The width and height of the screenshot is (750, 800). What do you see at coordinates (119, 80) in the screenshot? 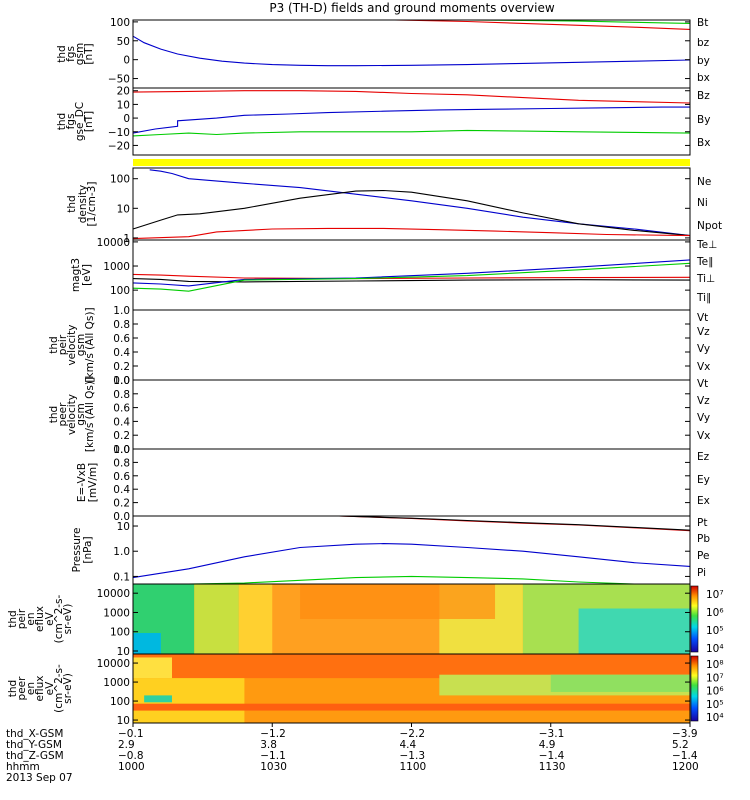
I see `y-tick-label: −50` at bounding box center [119, 80].